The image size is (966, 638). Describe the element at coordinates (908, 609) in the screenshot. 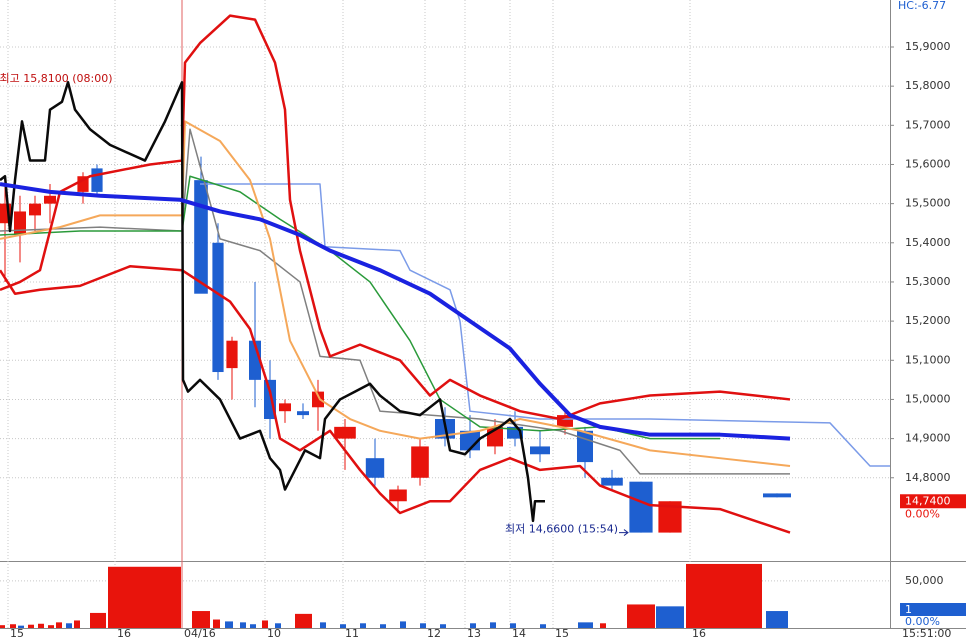

I see `volume-tag: 1` at that location.